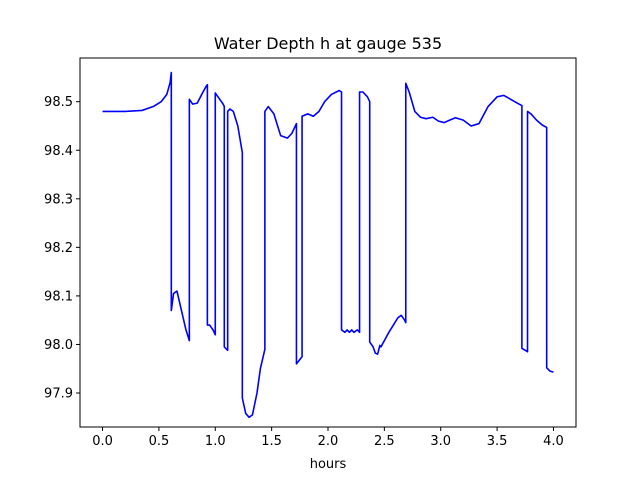 The height and width of the screenshot is (480, 640). What do you see at coordinates (497, 441) in the screenshot?
I see `x-tick-label: 3.5` at bounding box center [497, 441].